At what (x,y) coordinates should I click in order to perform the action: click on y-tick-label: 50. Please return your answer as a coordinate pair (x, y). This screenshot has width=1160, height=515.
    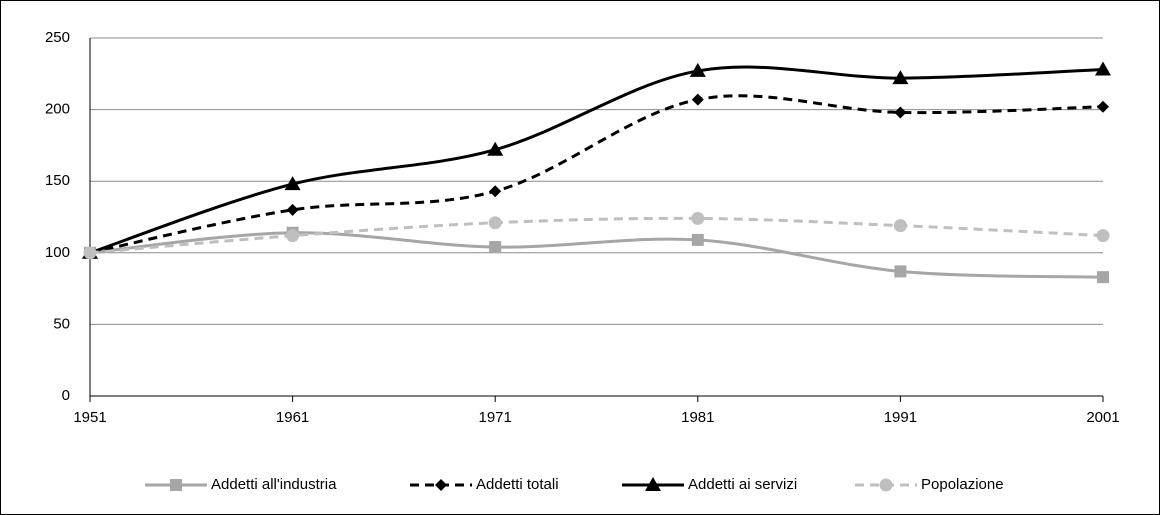
    Looking at the image, I should click on (61, 323).